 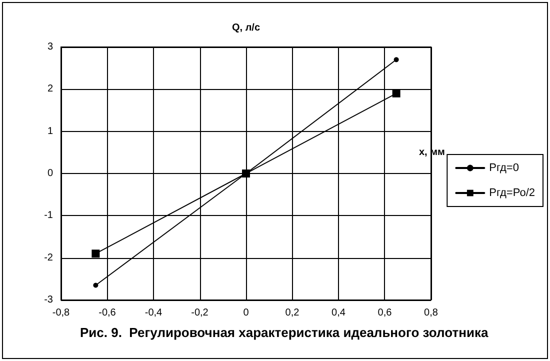 What do you see at coordinates (49, 258) in the screenshot?
I see `y-tick-label: -2` at bounding box center [49, 258].